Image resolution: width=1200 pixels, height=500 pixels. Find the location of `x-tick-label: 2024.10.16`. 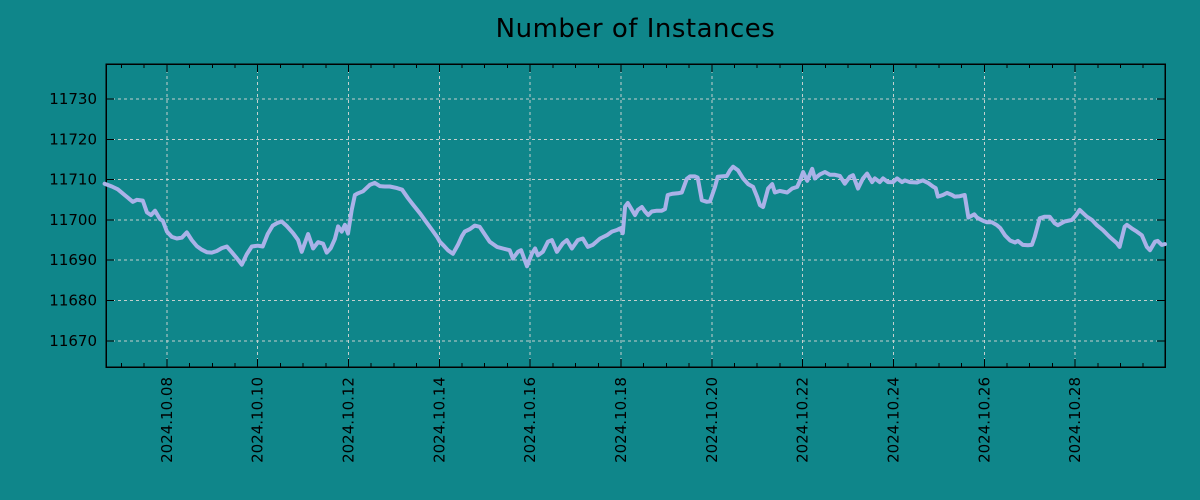

x-tick-label: 2024.10.16 is located at coordinates (530, 420).